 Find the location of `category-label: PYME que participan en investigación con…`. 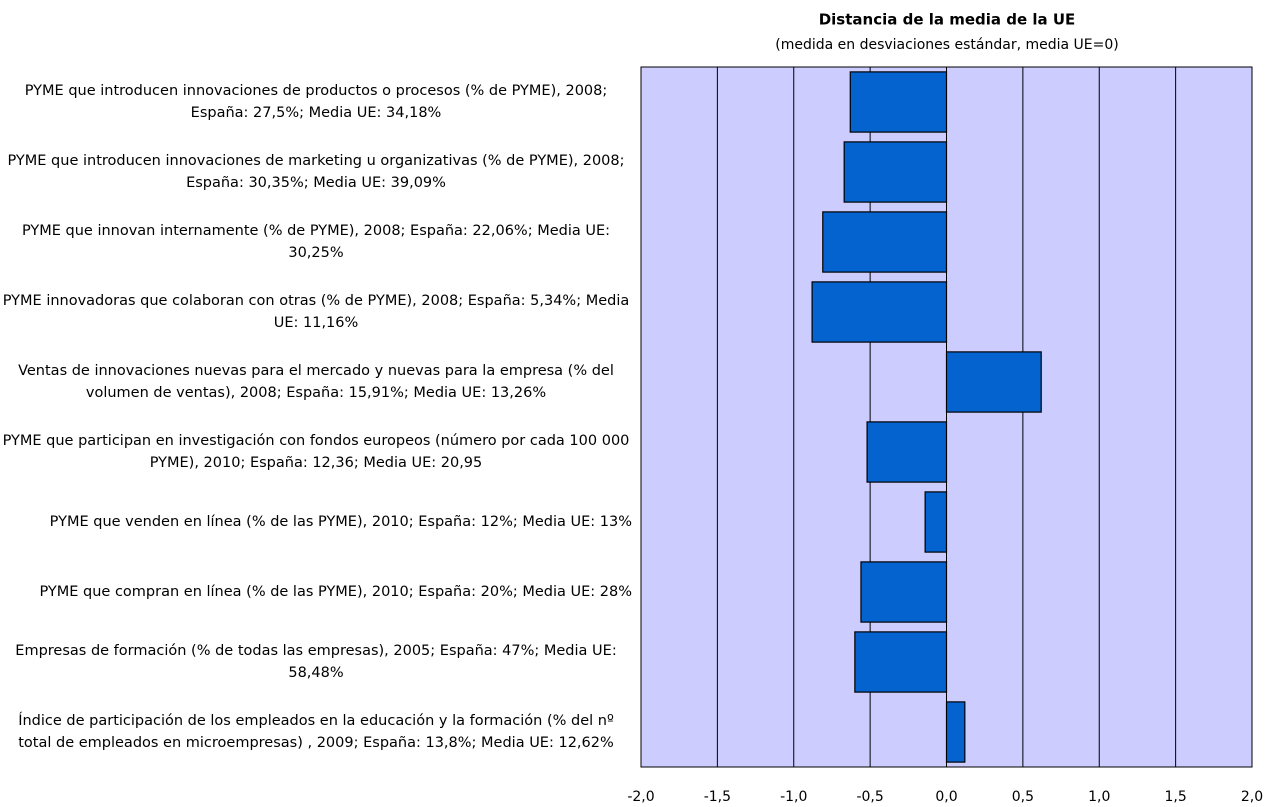

category-label: PYME que participan en investigación con… is located at coordinates (316, 452).